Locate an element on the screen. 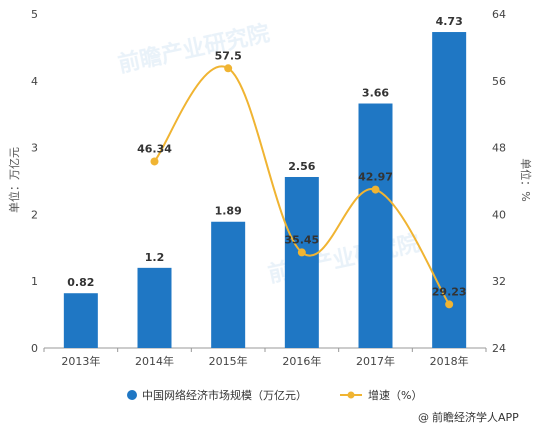  source-credit: @ 前瞻经济学人APP is located at coordinates (468, 417).